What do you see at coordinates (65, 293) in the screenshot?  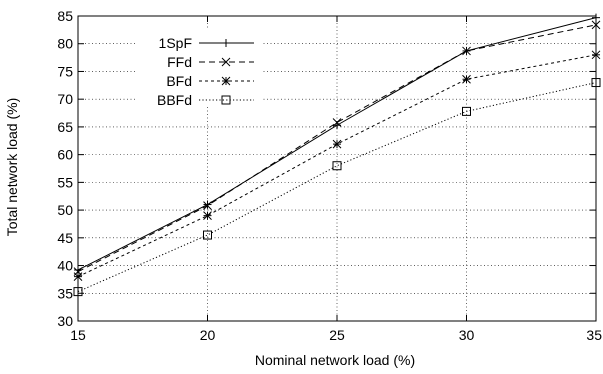 I see `y-tick-label: 35` at bounding box center [65, 293].